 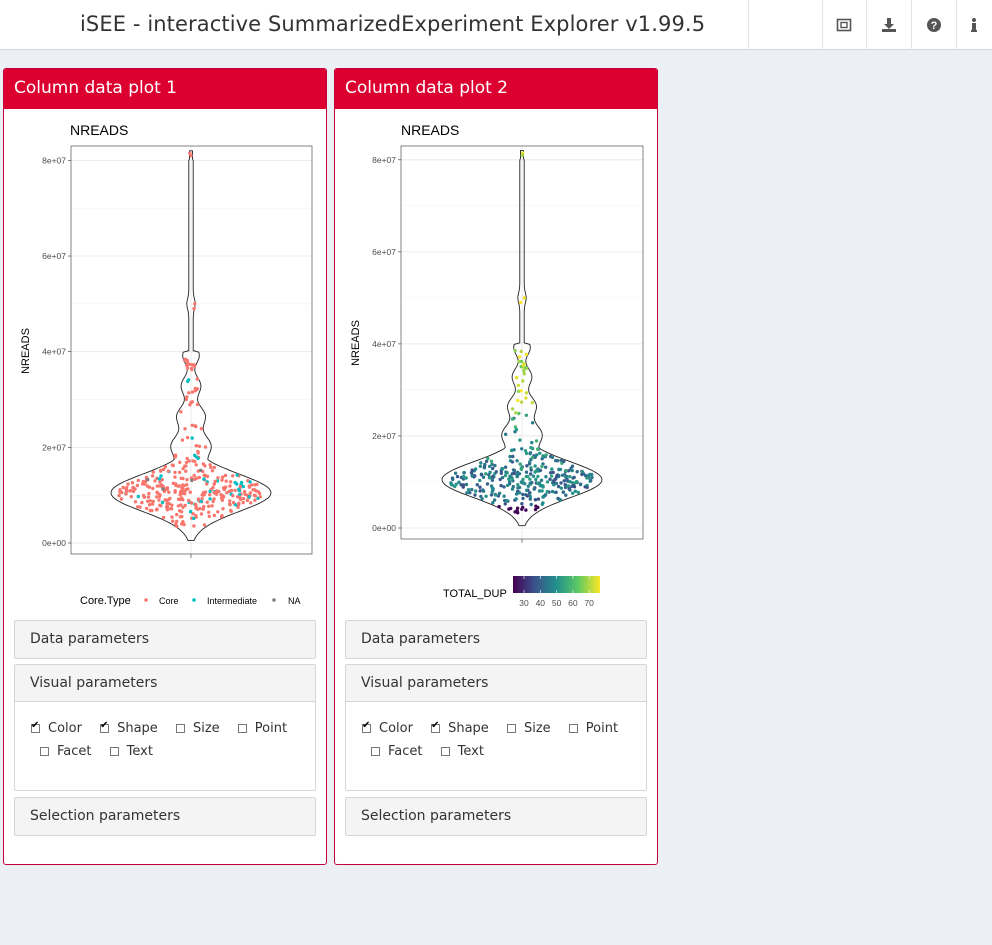 I want to click on screenshot-button, so click(x=844, y=25).